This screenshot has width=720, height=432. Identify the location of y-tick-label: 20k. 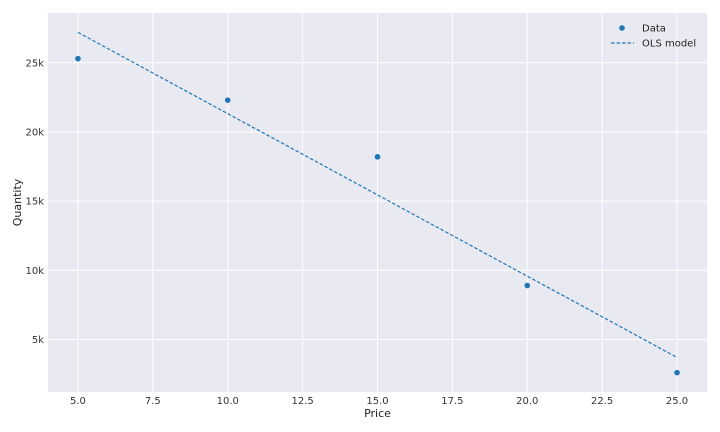
(34, 132).